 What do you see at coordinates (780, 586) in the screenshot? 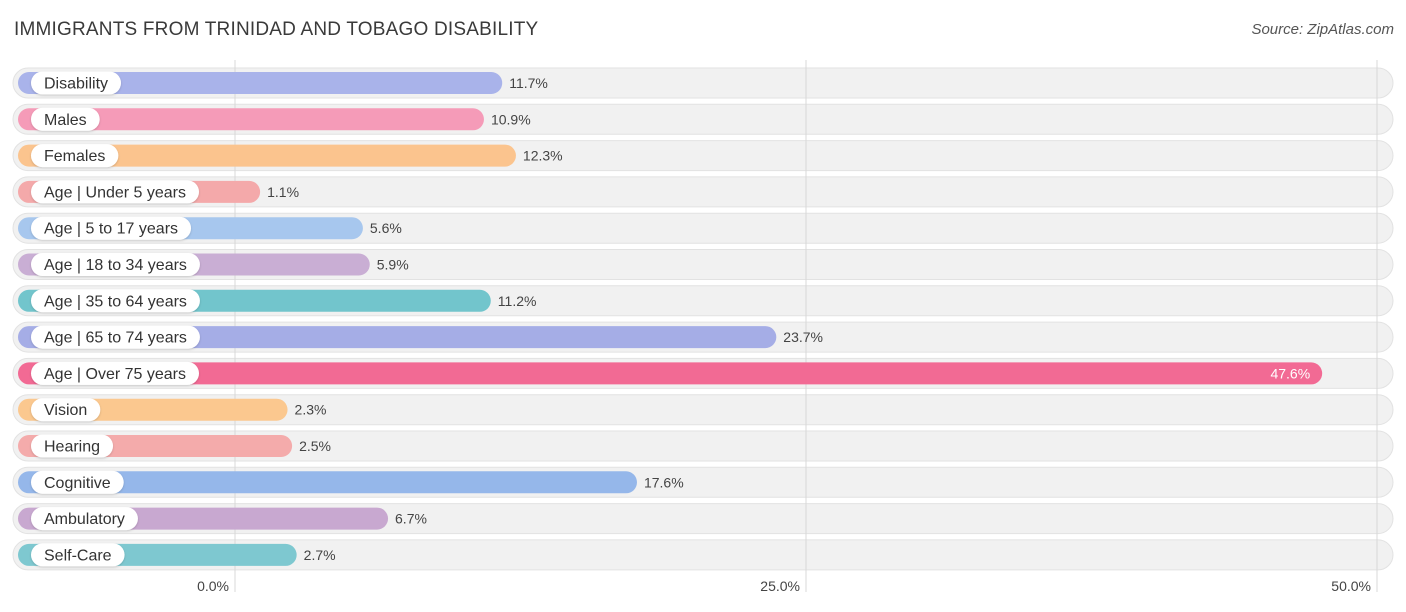
I see `x-tick-label: 25.0%` at bounding box center [780, 586].